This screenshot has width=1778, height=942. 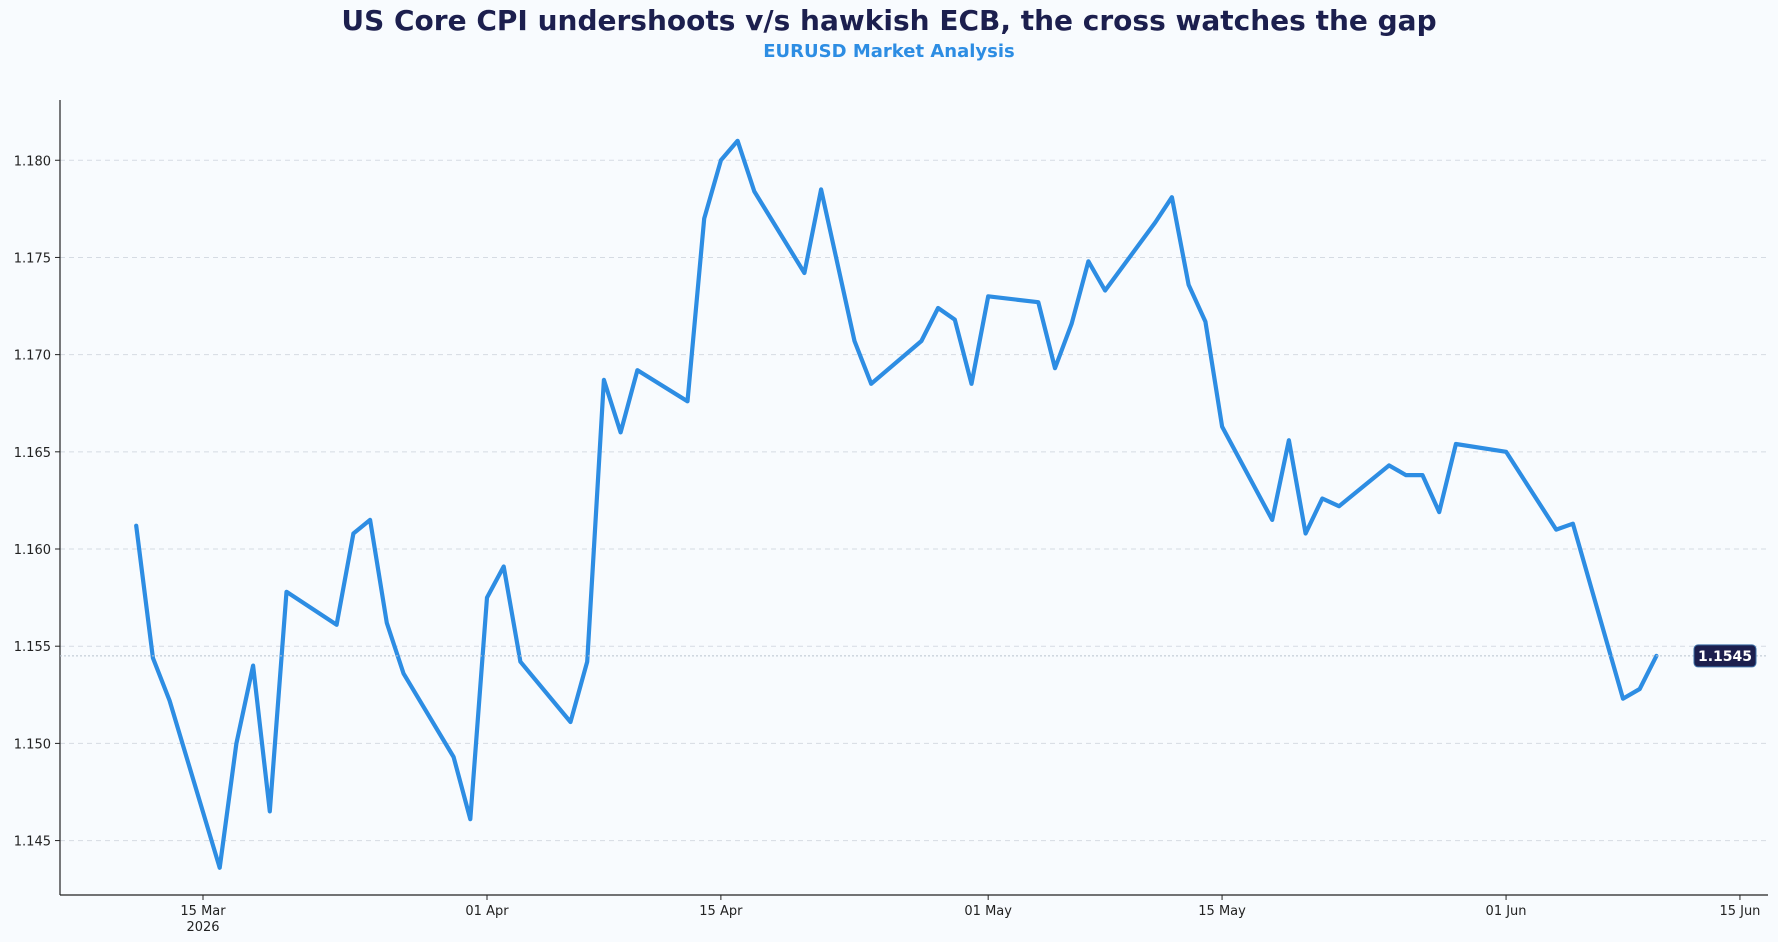 What do you see at coordinates (202, 927) in the screenshot?
I see `x-tick-year-label: 2026` at bounding box center [202, 927].